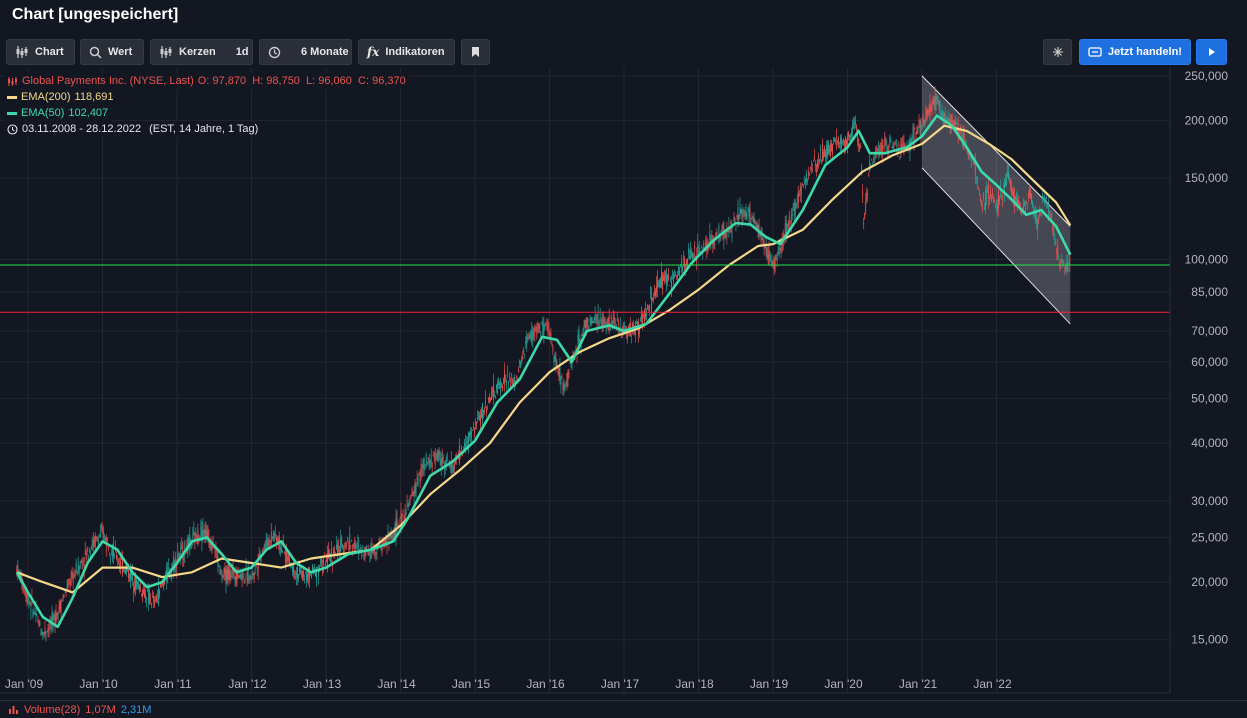 The width and height of the screenshot is (1247, 718). What do you see at coordinates (475, 52) in the screenshot?
I see `bookmark-button` at bounding box center [475, 52].